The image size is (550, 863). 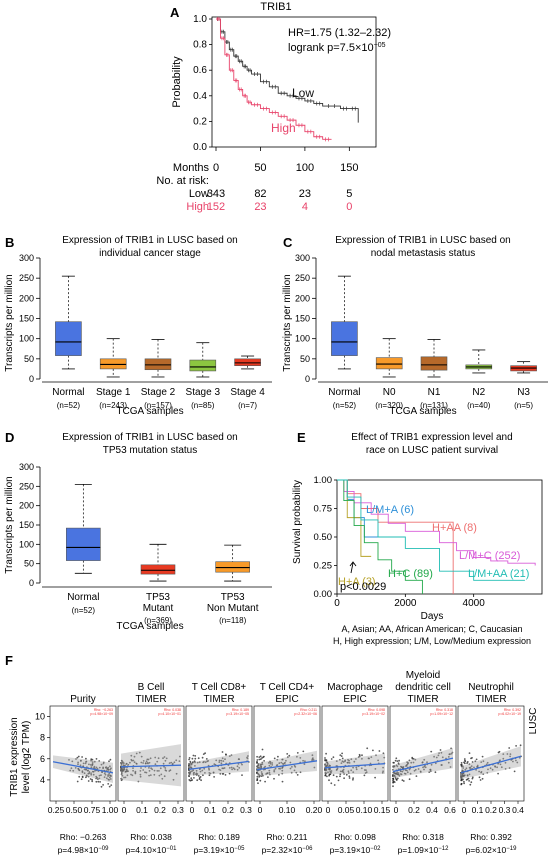 What do you see at coordinates (200, 45) in the screenshot?
I see `a-ytick-label: 0.8` at bounding box center [200, 45].